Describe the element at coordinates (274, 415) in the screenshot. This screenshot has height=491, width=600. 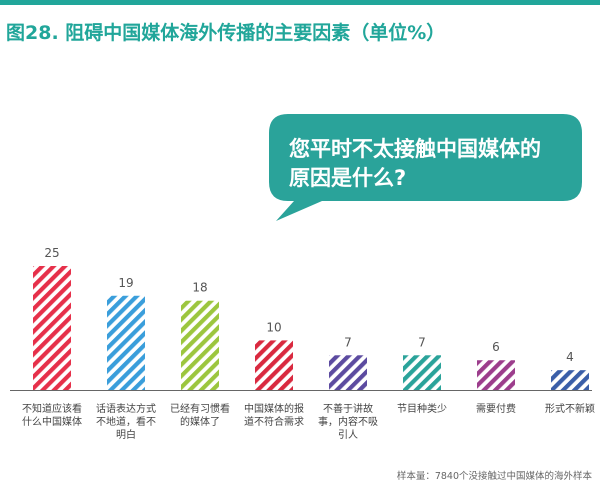
I see `category-label: 中国媒体的报道不符合需求` at that location.